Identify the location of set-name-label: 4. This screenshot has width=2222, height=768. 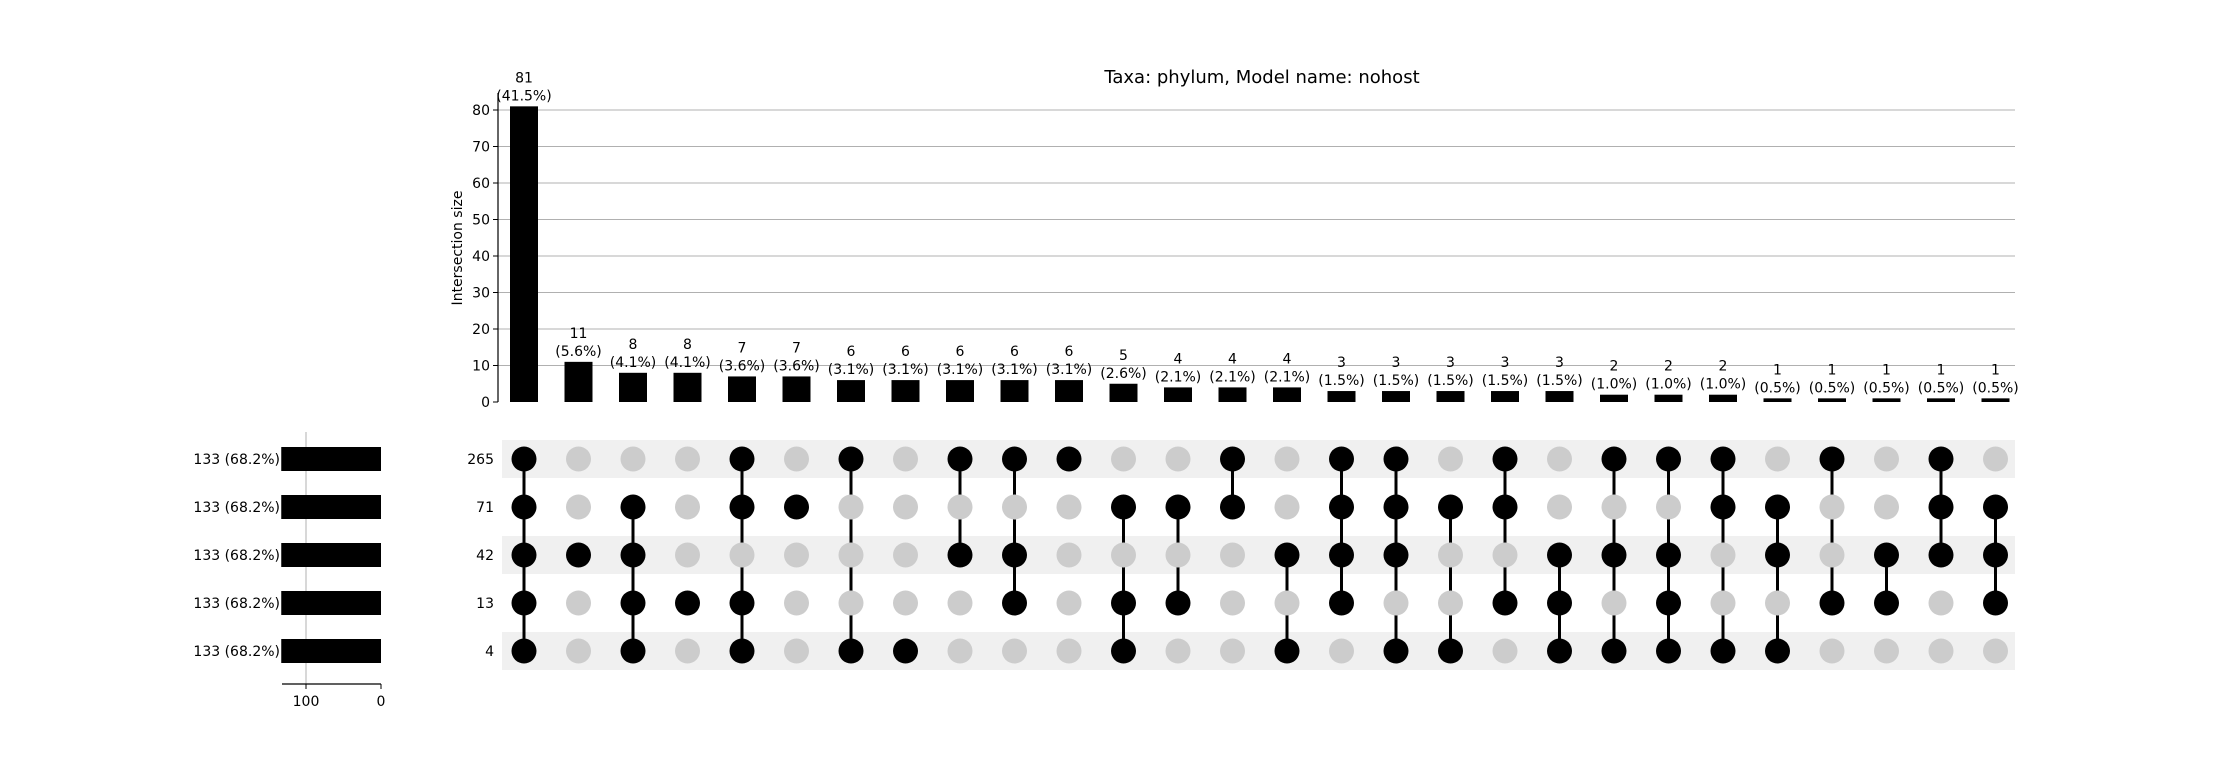
(489, 652).